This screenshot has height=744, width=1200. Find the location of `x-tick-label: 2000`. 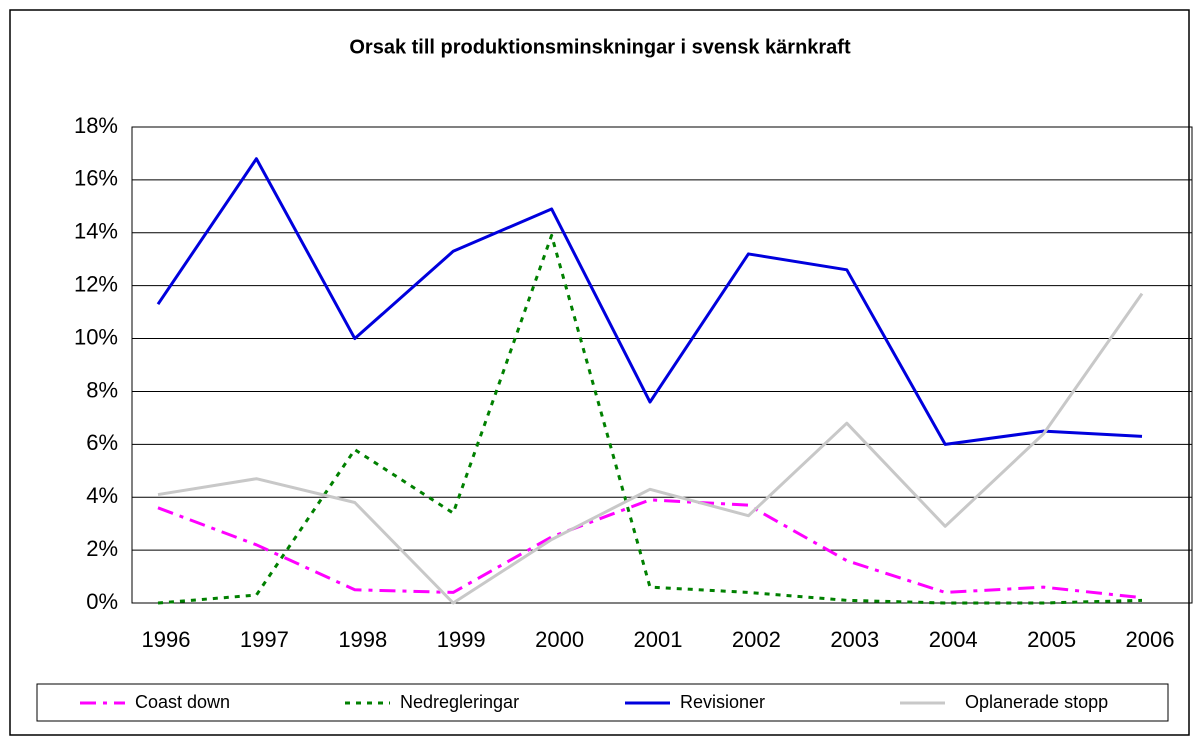

x-tick-label: 2000 is located at coordinates (559, 639).